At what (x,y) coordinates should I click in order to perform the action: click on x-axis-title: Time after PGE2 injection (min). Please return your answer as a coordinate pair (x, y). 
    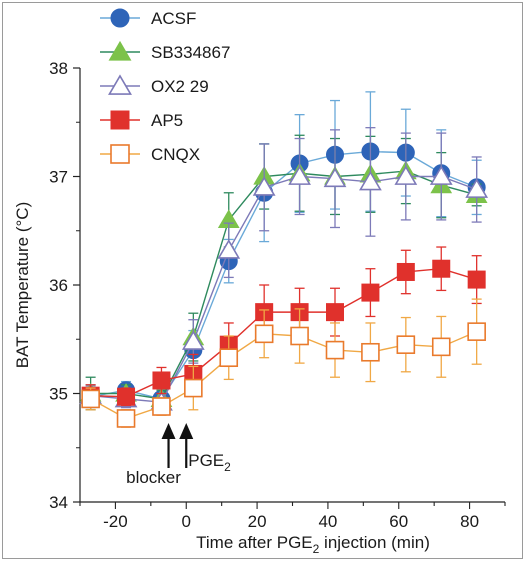
    Looking at the image, I should click on (313, 544).